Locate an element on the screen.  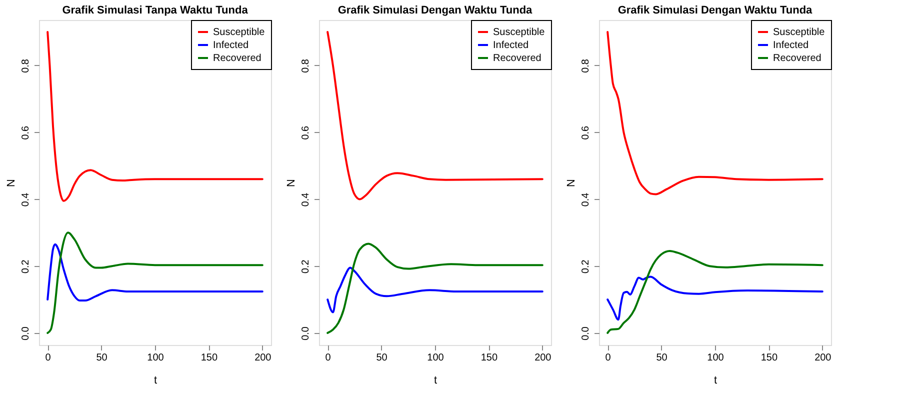
chart-title: Grafik Simulasi Tanpa Waktu Tunda is located at coordinates (155, 10).